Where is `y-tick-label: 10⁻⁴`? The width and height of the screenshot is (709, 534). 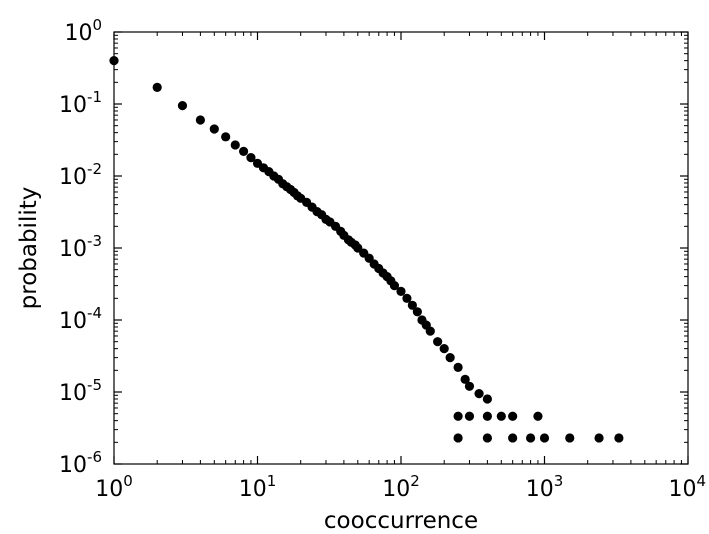
y-tick-label: 10⁻⁴ is located at coordinates (80, 319).